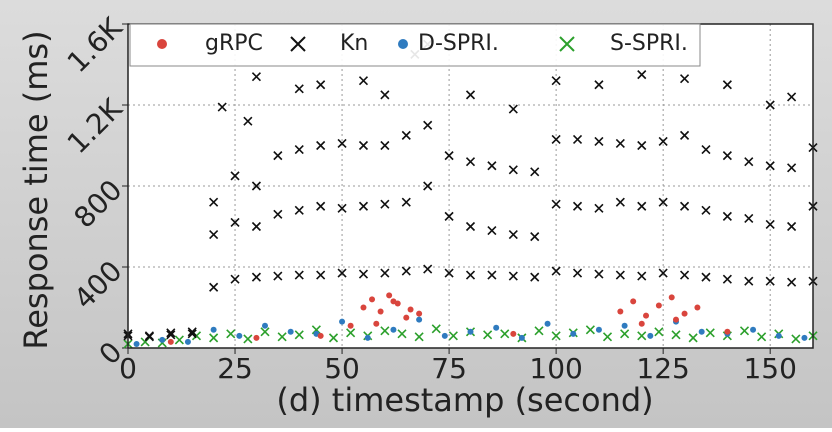 Image resolution: width=832 pixels, height=432 pixels. I want to click on legend-box, so click(415, 45).